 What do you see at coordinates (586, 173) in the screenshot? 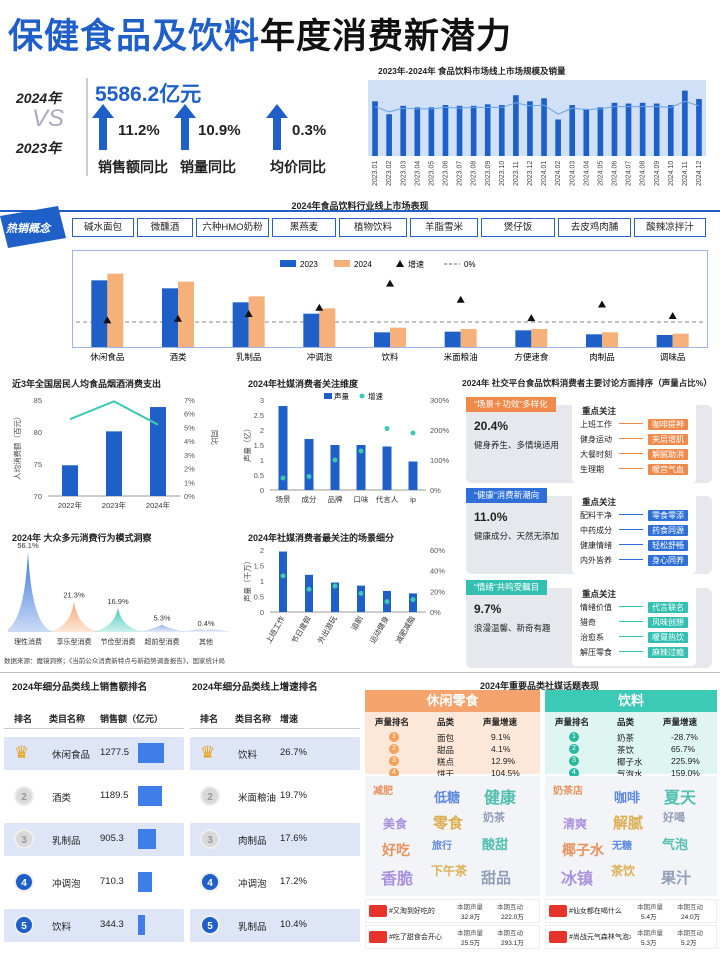
I see `tick-2024.04: 2024.04` at bounding box center [586, 173].